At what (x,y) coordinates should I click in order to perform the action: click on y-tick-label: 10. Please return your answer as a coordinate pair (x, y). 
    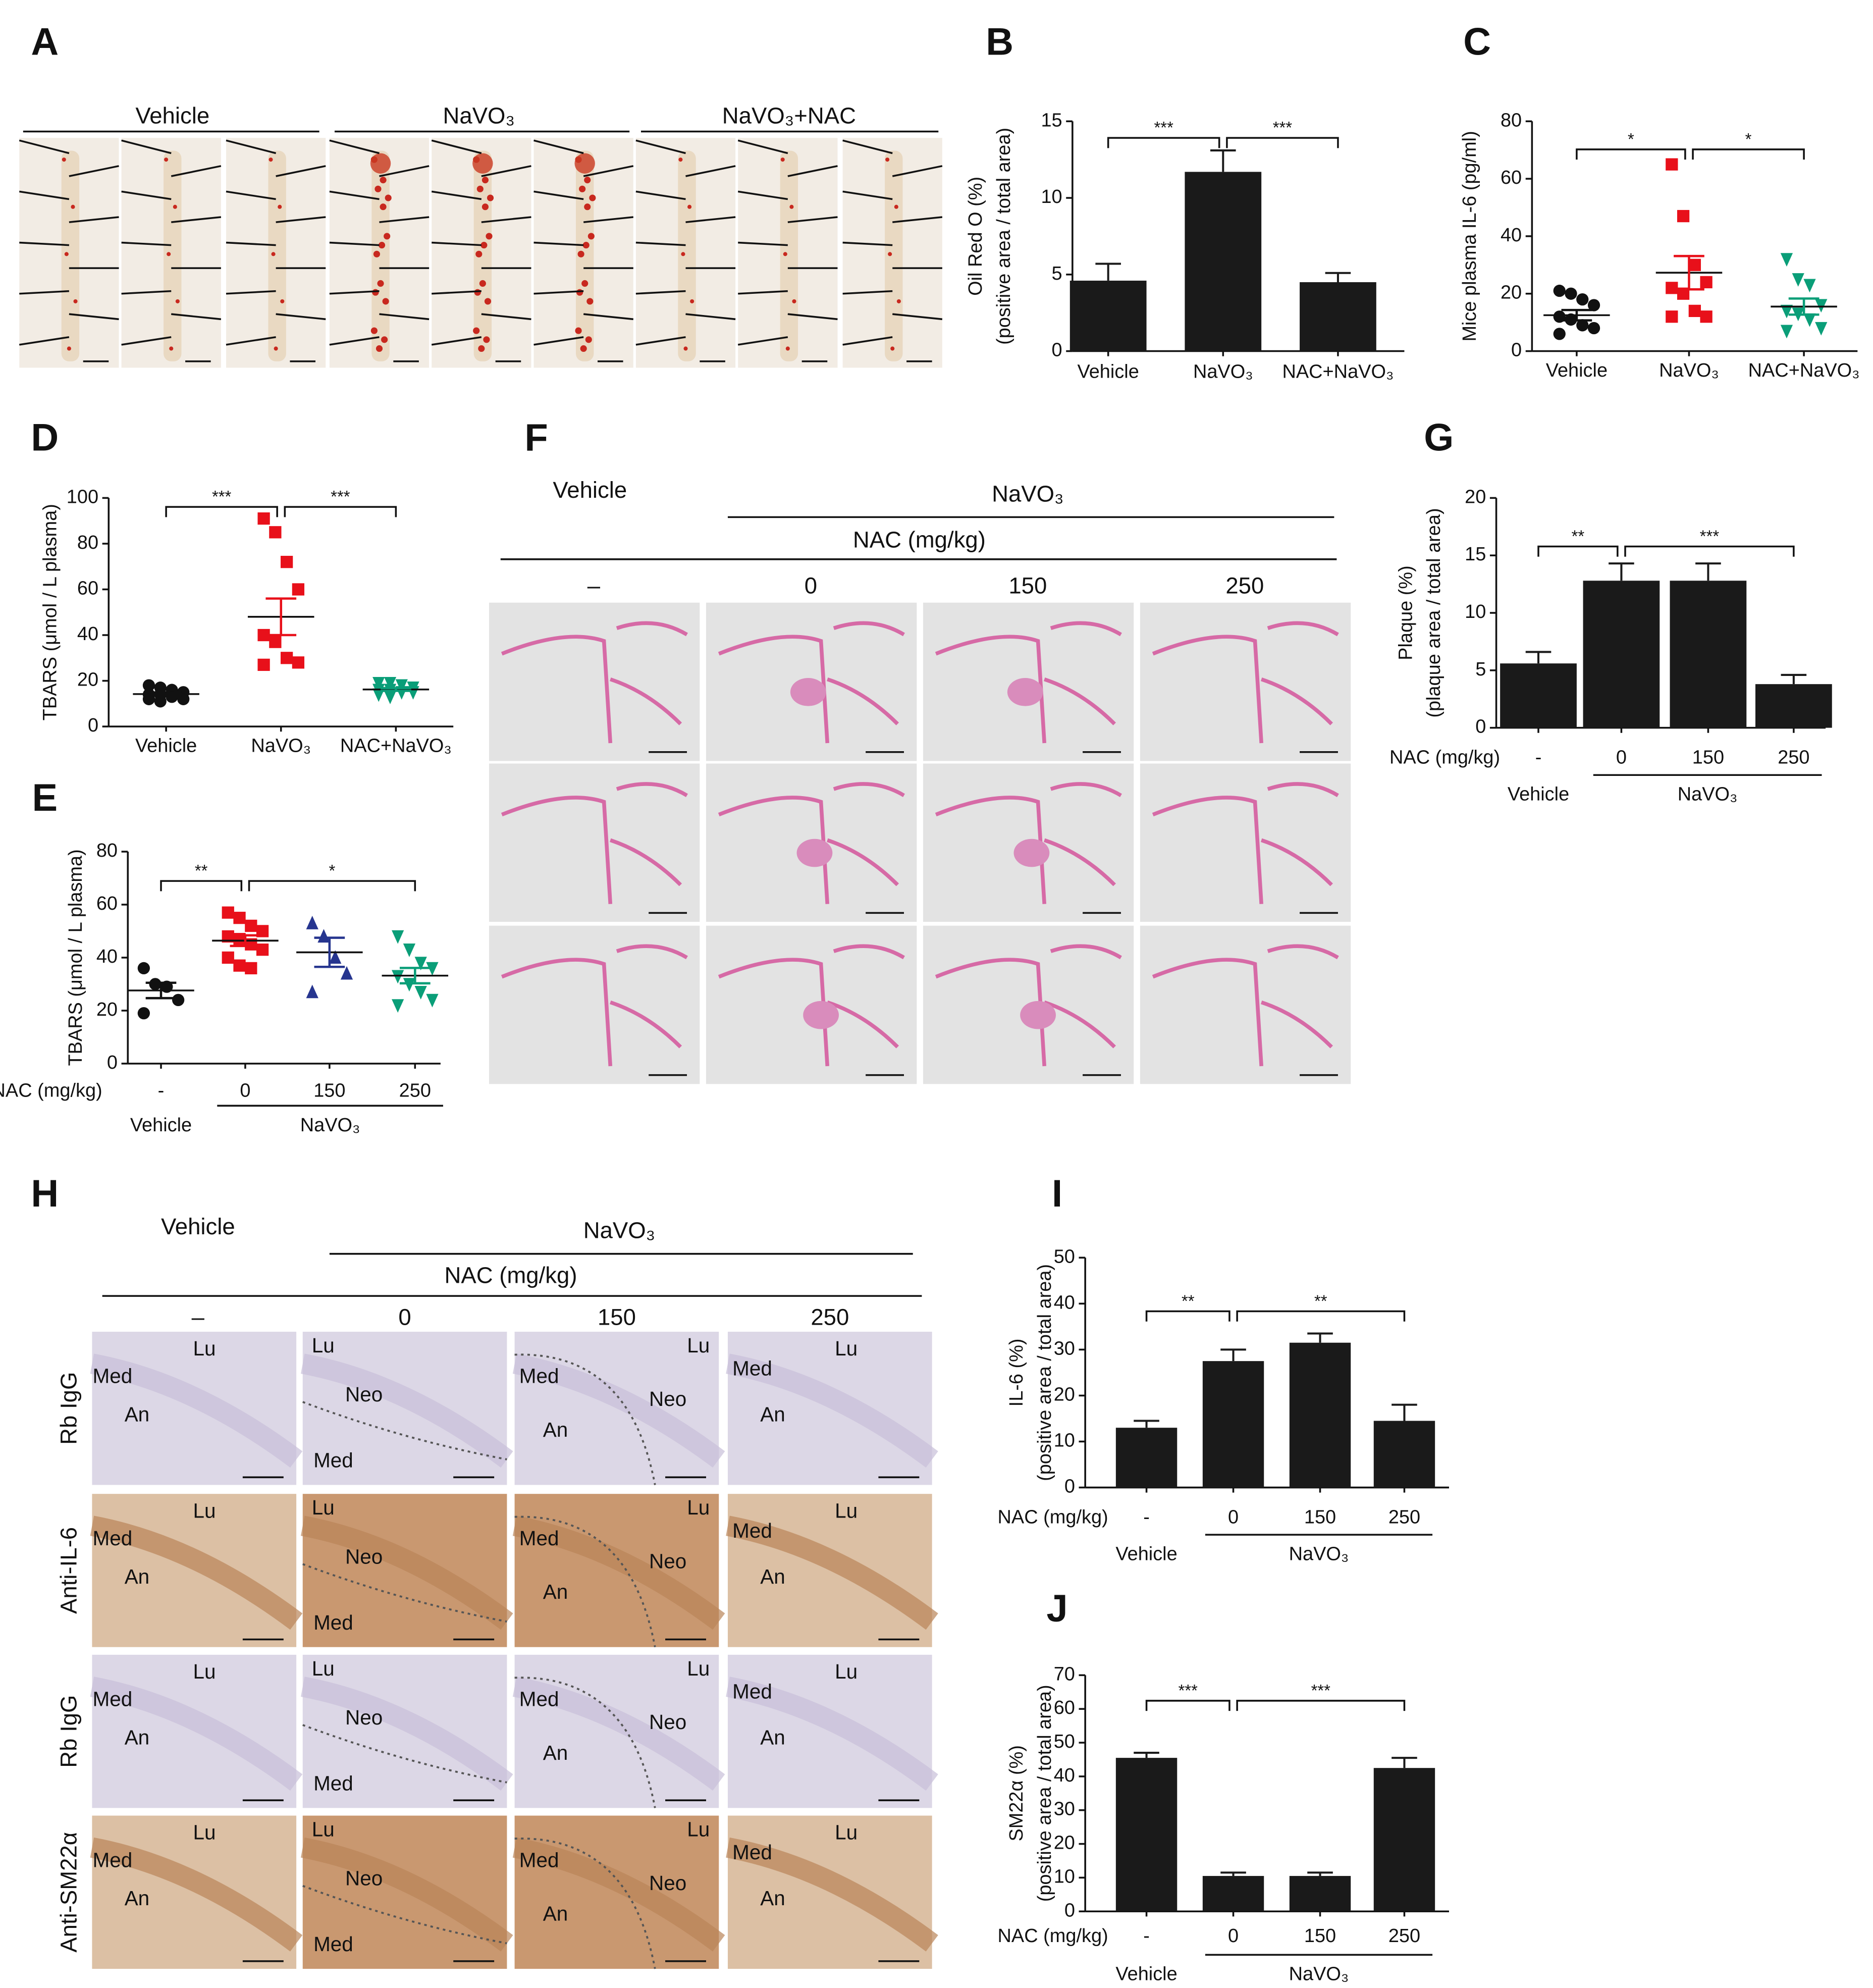
    Looking at the image, I should click on (1475, 611).